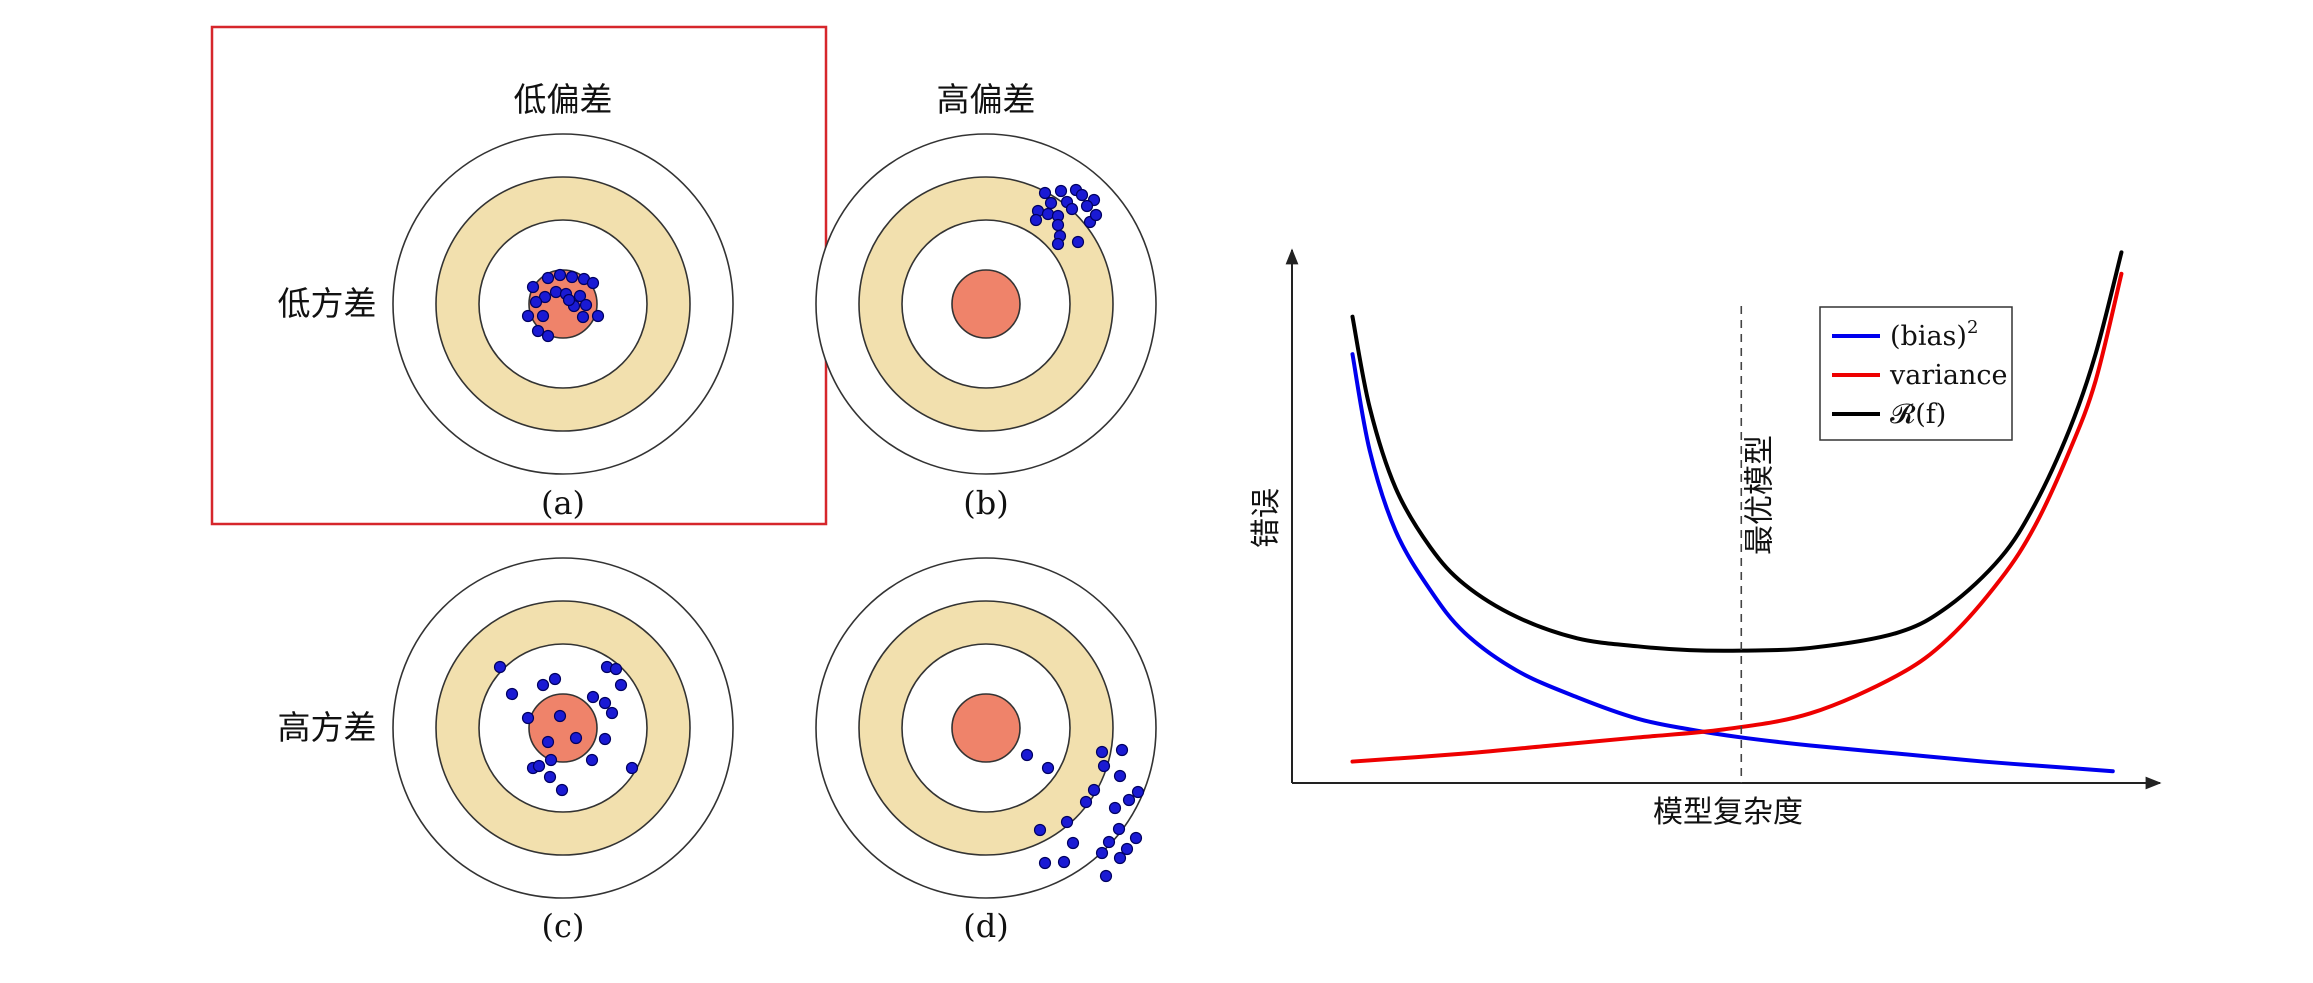 Image resolution: width=2313 pixels, height=983 pixels. I want to click on bias-curve, so click(1732, 563).